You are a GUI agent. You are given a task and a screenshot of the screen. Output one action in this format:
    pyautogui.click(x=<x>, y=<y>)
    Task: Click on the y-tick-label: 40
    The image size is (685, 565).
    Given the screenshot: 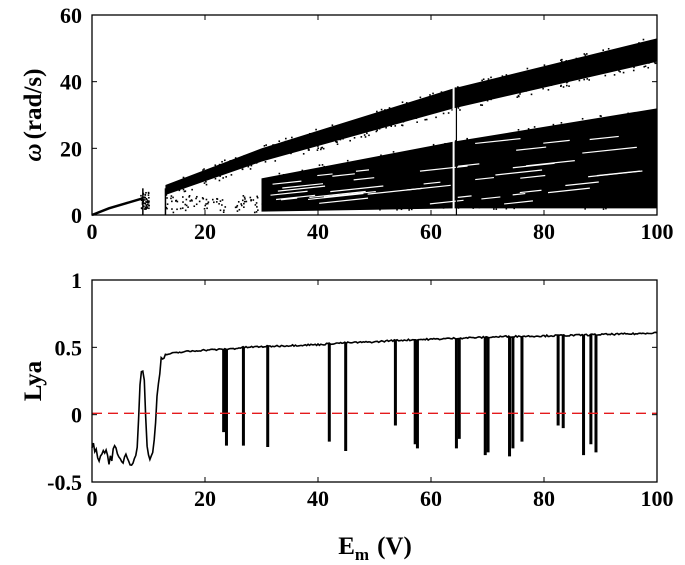 What is the action you would take?
    pyautogui.click(x=71, y=82)
    